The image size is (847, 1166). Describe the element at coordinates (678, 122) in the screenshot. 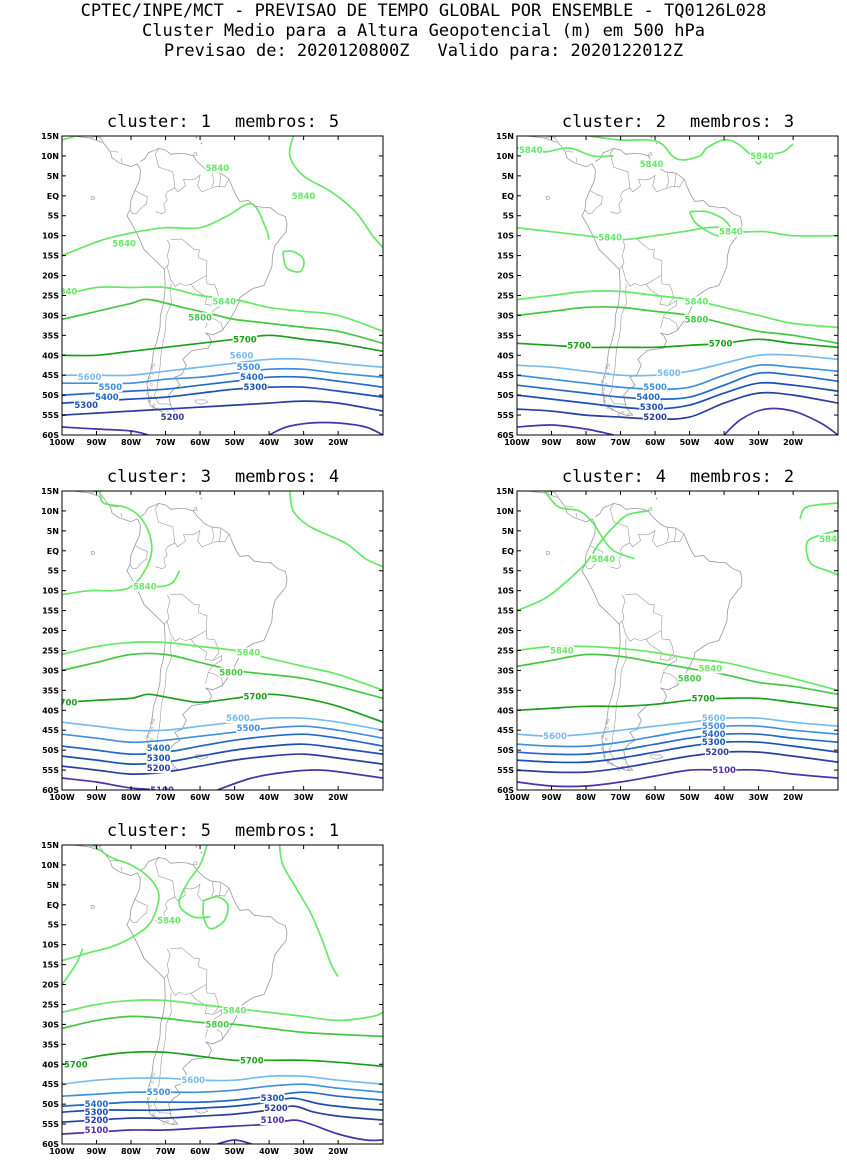

I see `panel-title: cluster: 2 membros: 3` at that location.